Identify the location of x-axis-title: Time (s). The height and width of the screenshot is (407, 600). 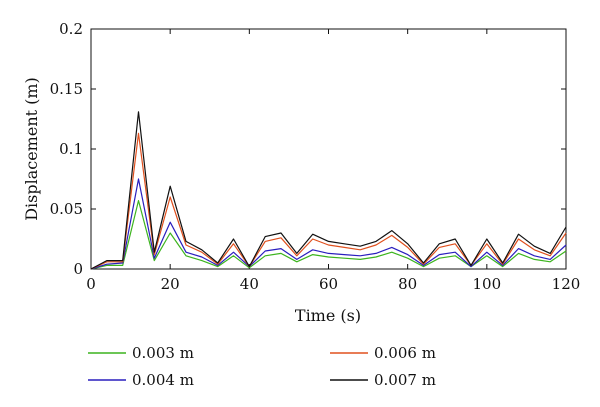
(328, 315).